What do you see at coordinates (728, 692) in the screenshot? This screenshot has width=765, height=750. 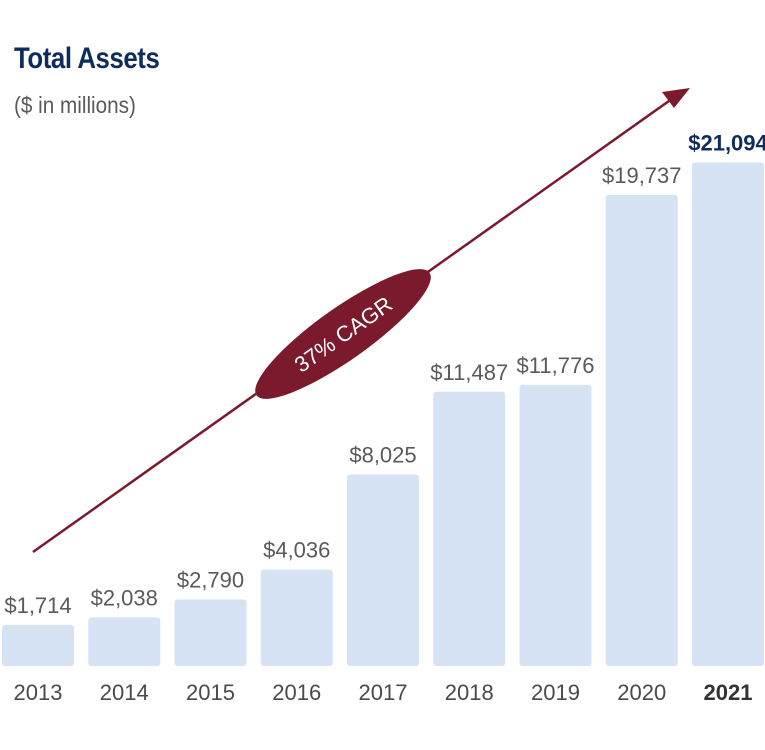 I see `year-label-2021: 2021` at bounding box center [728, 692].